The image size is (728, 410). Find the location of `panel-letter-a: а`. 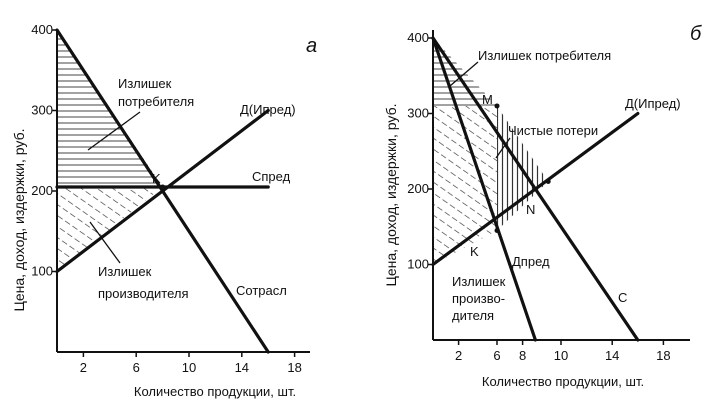

panel-letter-a: а is located at coordinates (311, 46).